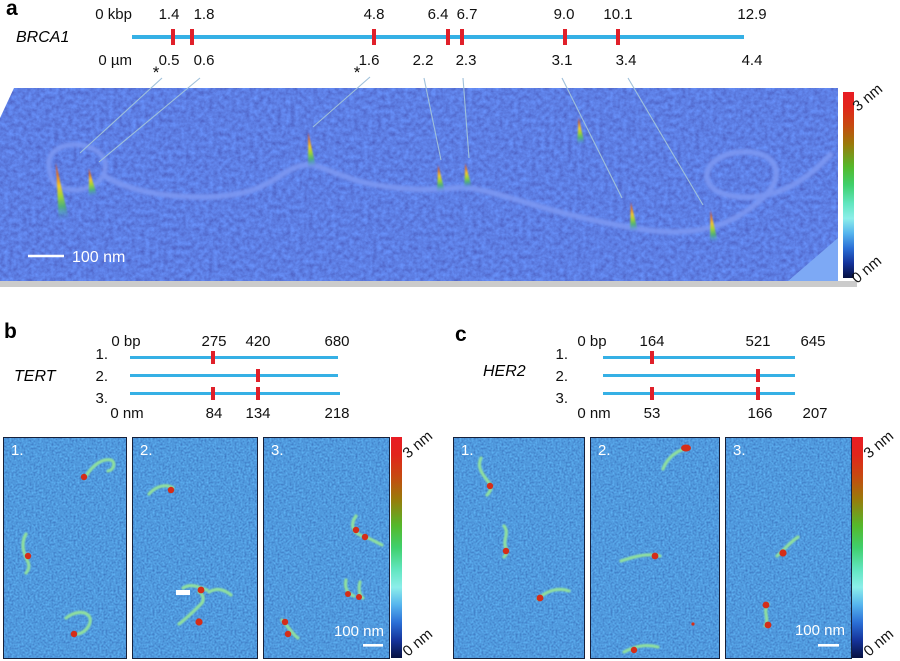 This screenshot has width=900, height=661. Describe the element at coordinates (391, 141) in the screenshot. I see `callout-lines` at that location.